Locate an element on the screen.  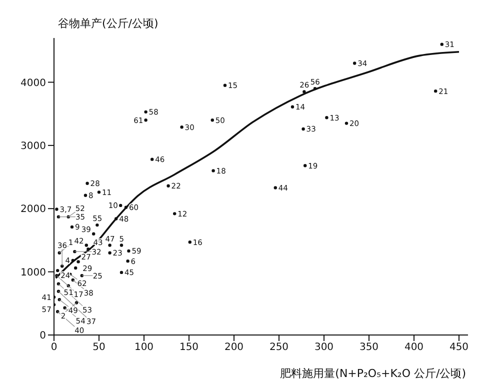
y-tick-label: 2000 is located at coordinates (33, 210).